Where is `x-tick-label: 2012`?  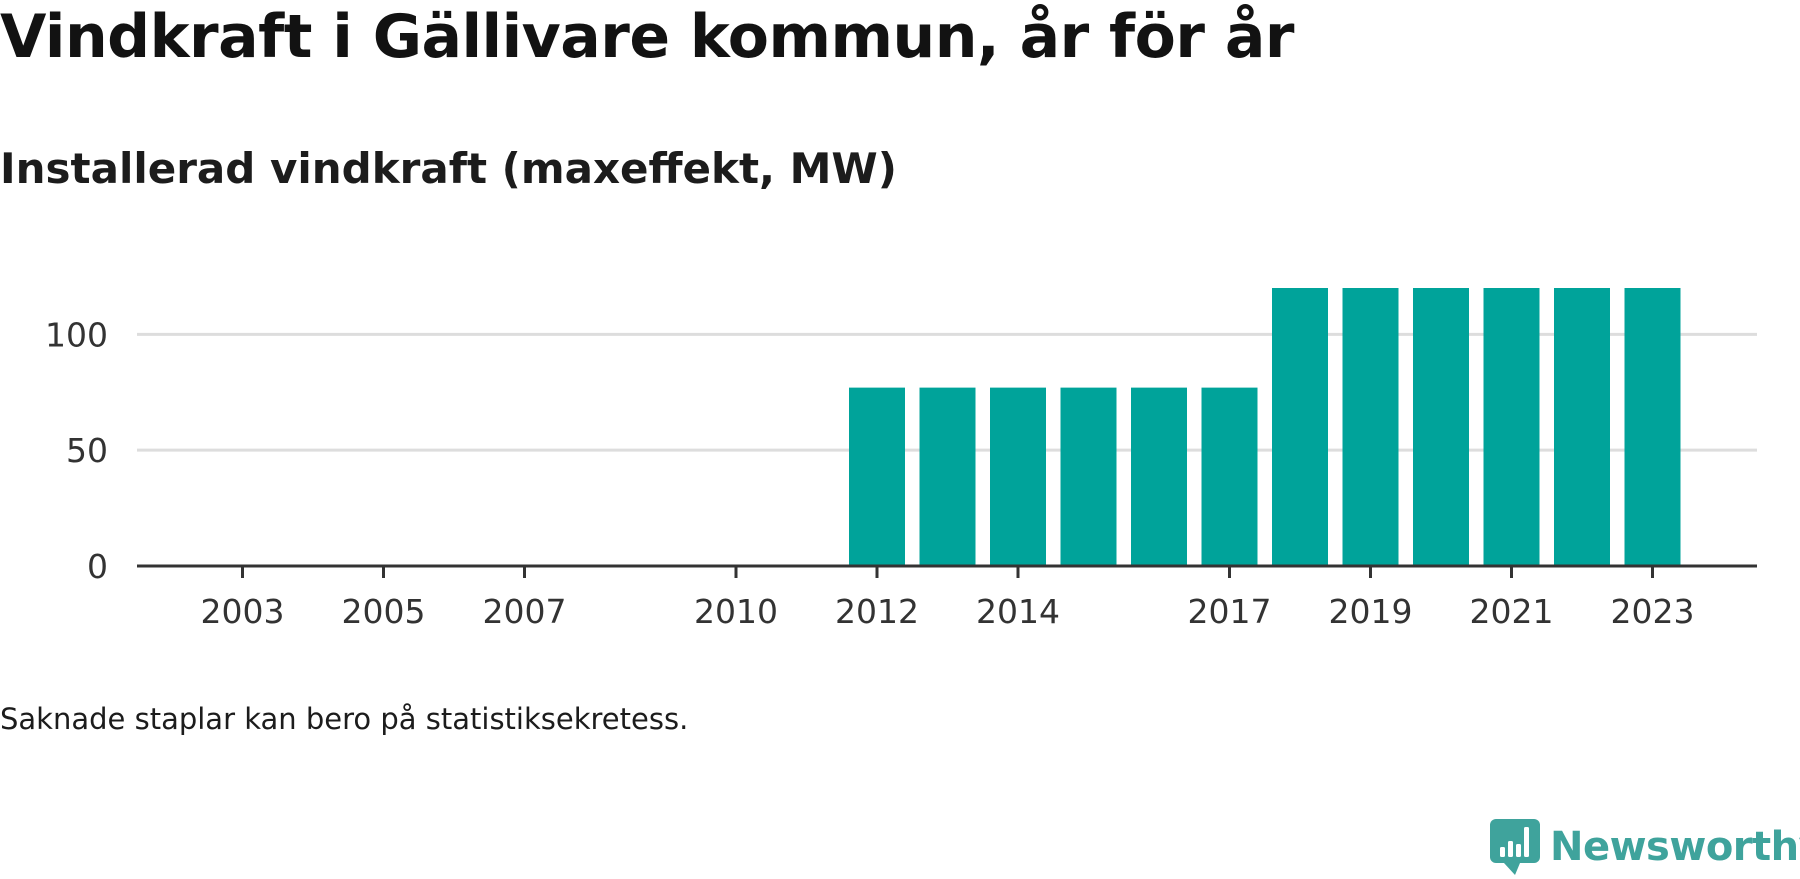 x-tick-label: 2012 is located at coordinates (877, 611).